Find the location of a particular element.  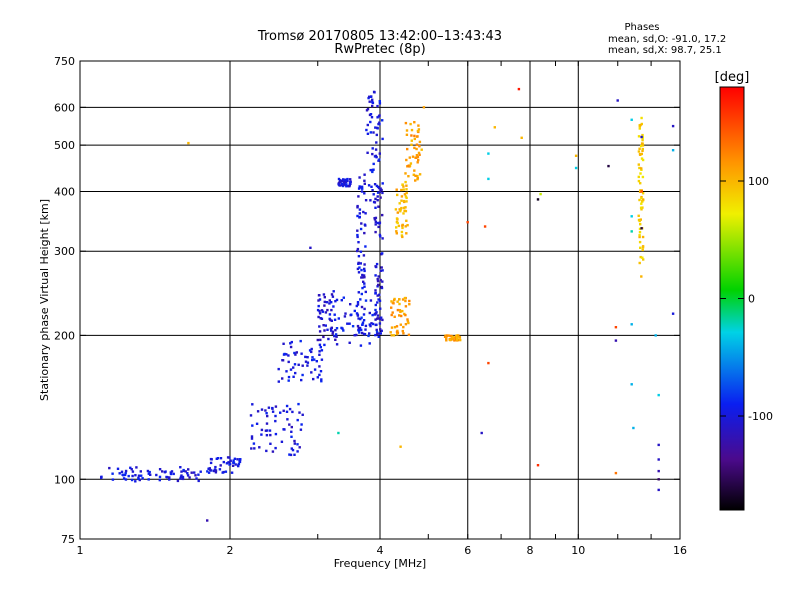

y-tick-label: 750 is located at coordinates (64, 61).